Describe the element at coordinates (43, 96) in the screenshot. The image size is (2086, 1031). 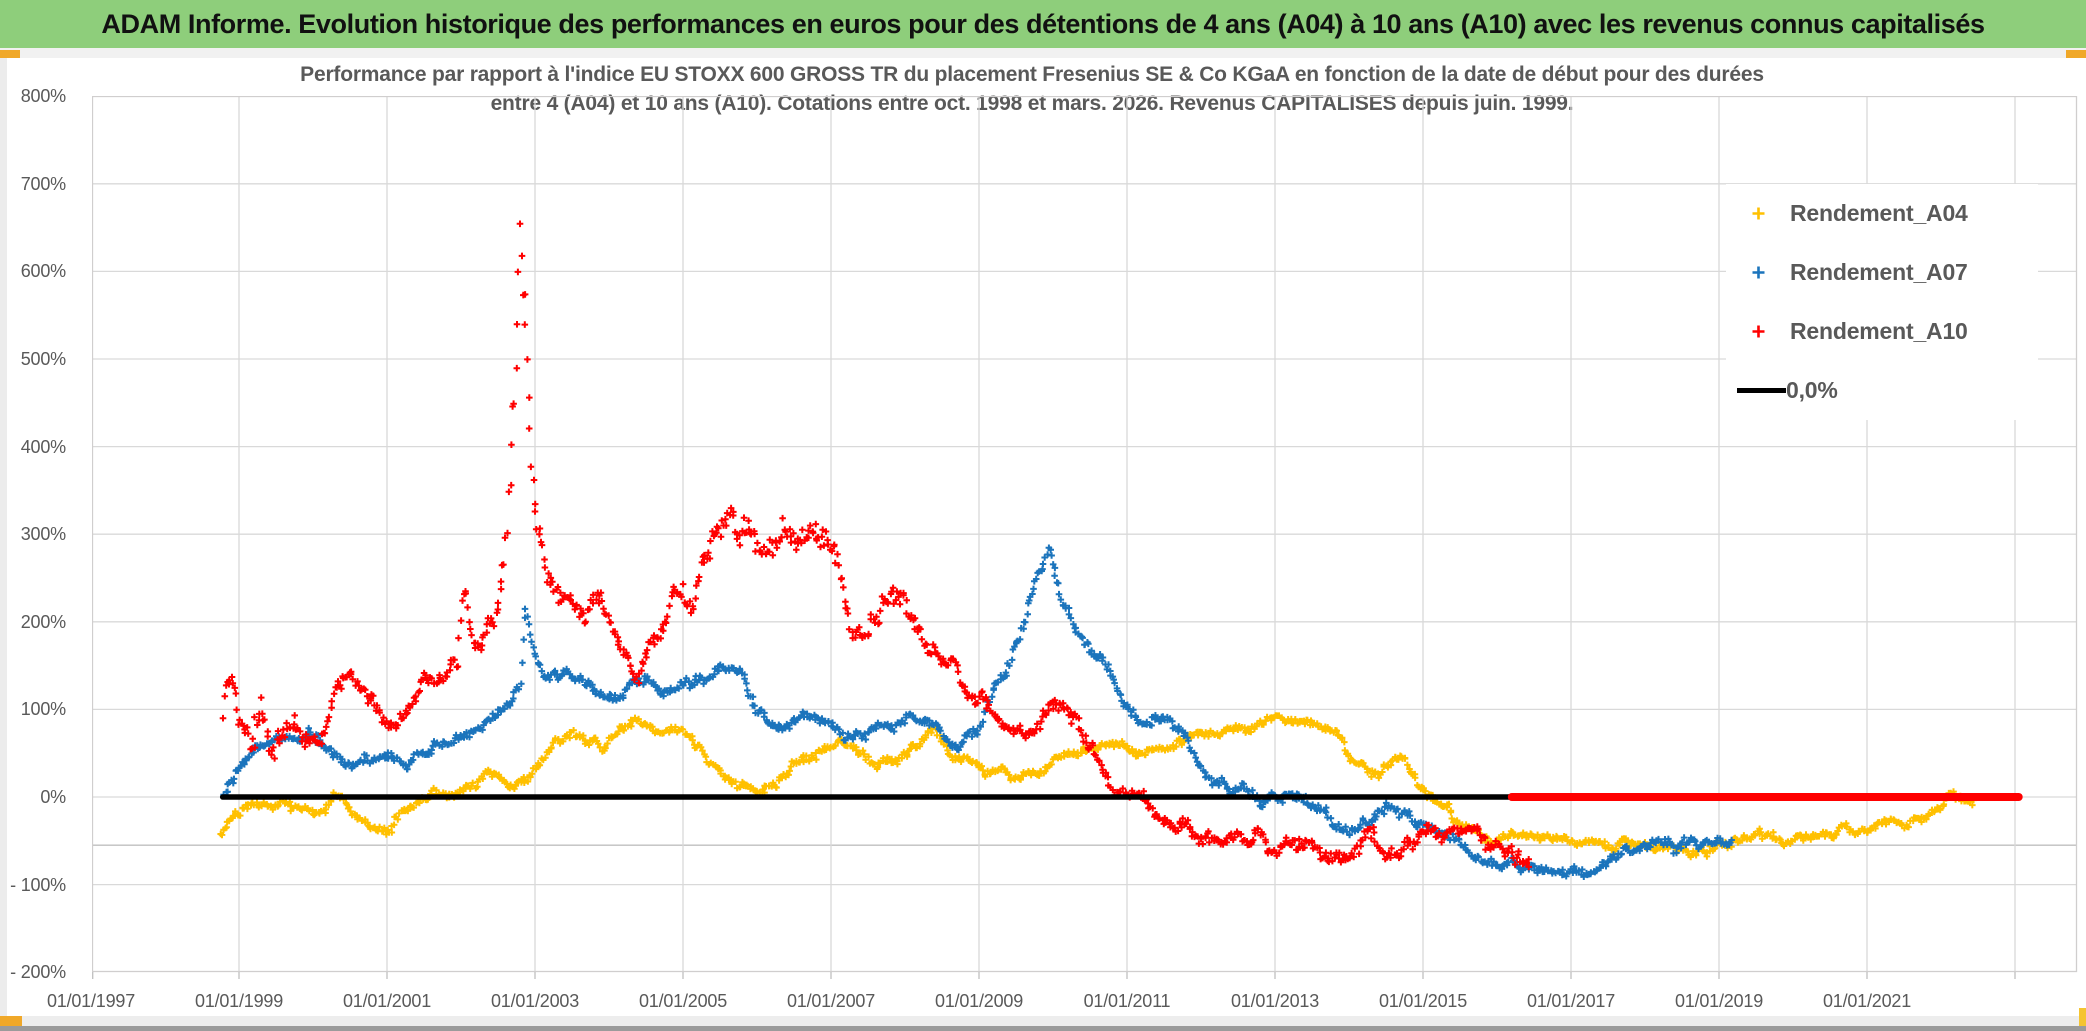
I see `y-axis-label: 800%` at that location.